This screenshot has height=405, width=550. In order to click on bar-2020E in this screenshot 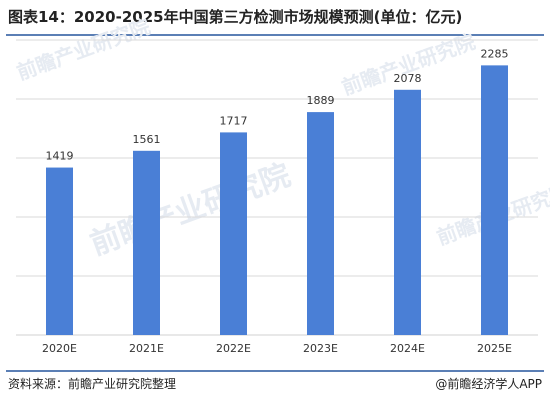, I will do `click(59, 251)`.